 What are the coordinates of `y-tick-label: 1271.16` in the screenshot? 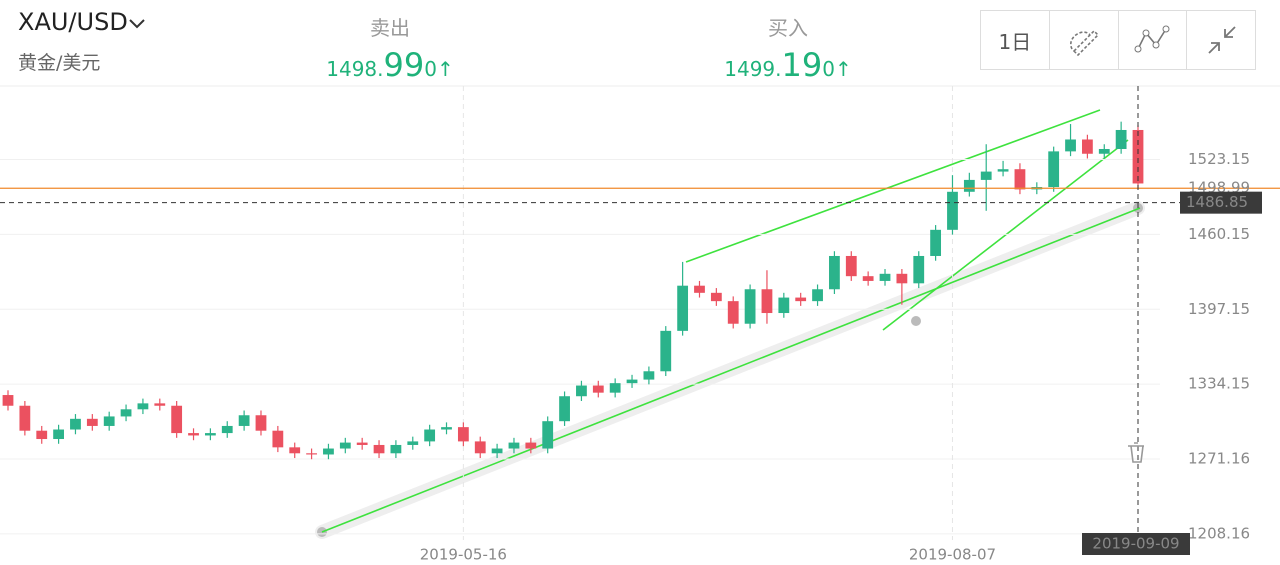 It's located at (1219, 459).